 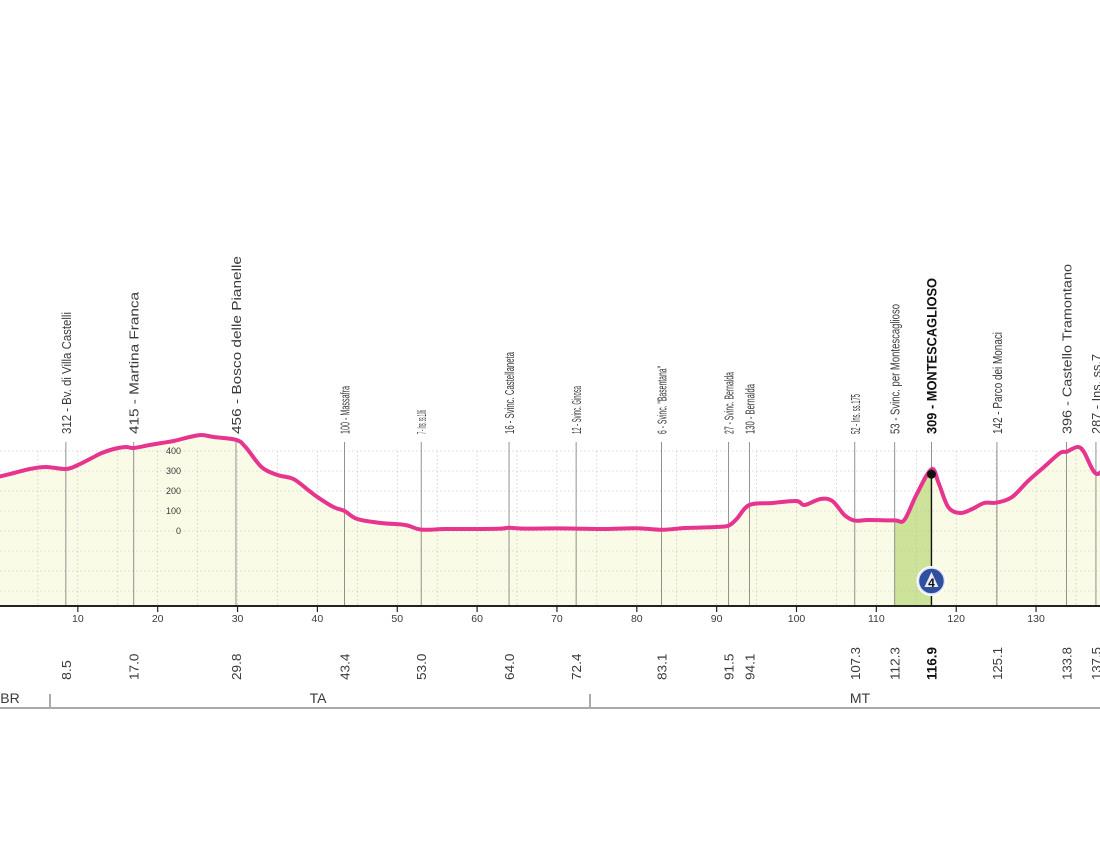 What do you see at coordinates (67, 373) in the screenshot?
I see `point-name-label: 312 - Bv. di Villa Castelli` at bounding box center [67, 373].